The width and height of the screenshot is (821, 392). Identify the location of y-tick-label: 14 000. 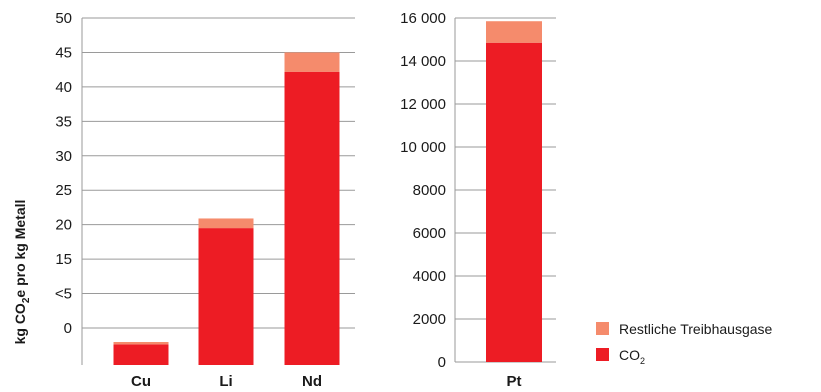
(423, 61).